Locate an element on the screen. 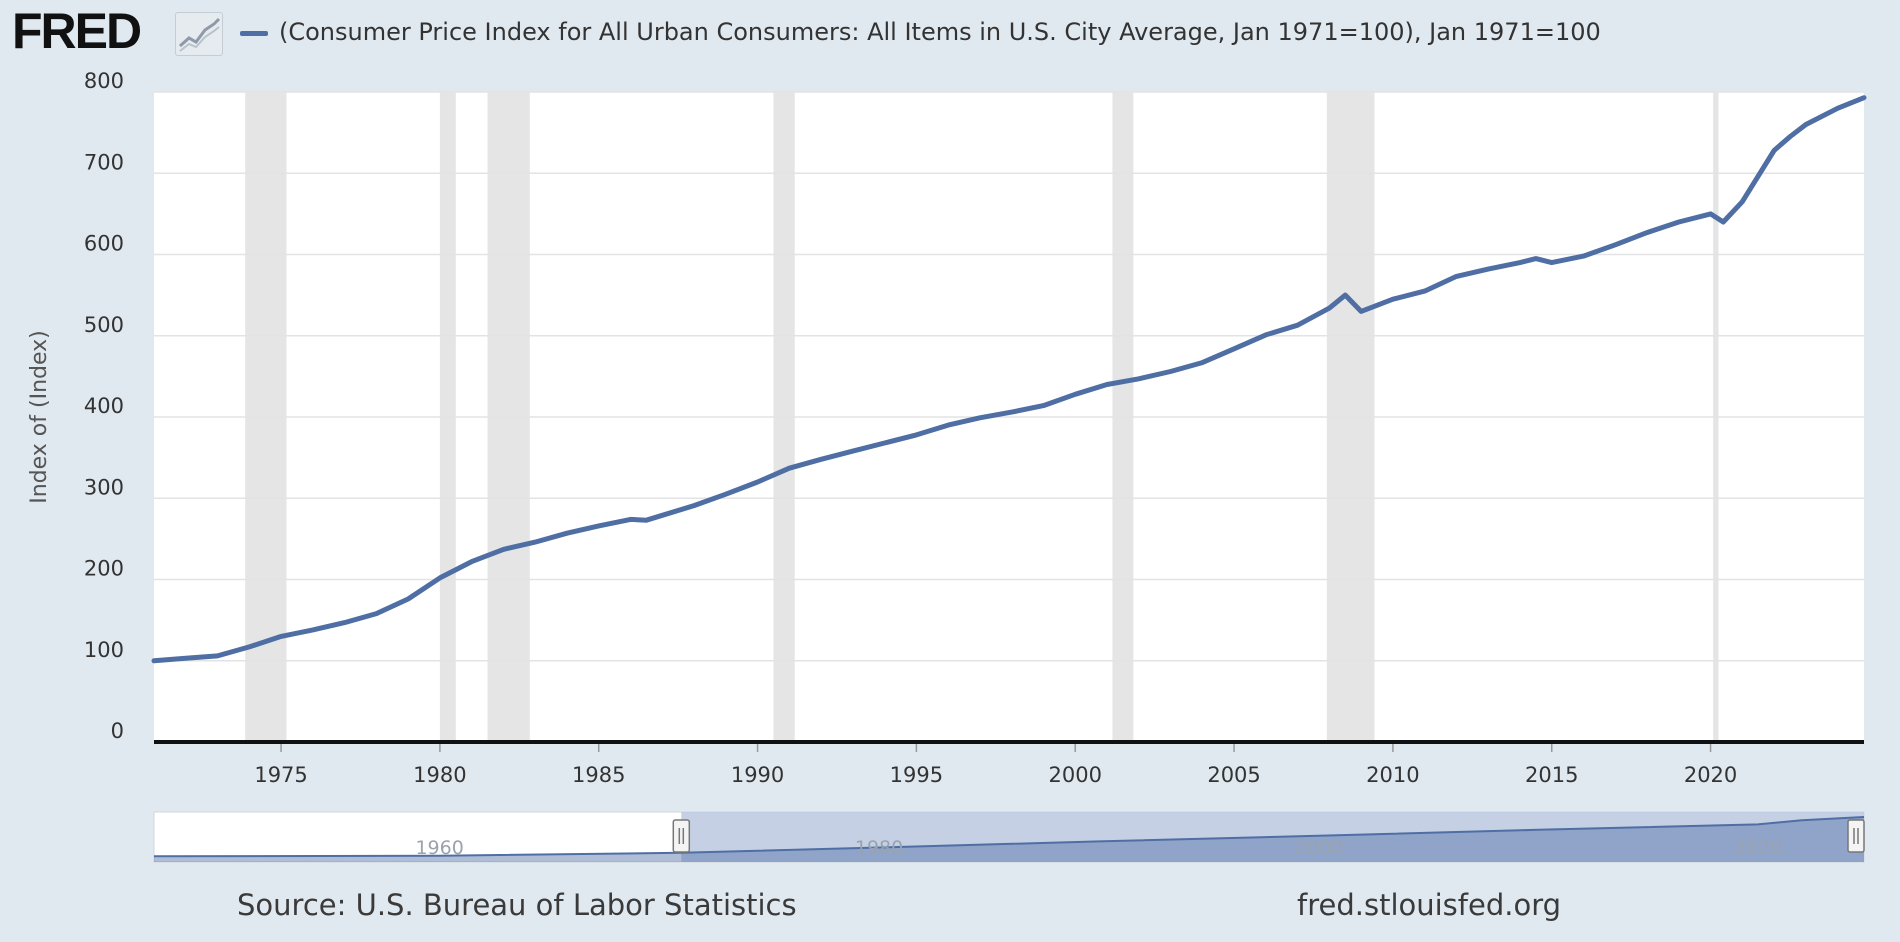 This screenshot has width=1900, height=942. x-tick-label: 2010 is located at coordinates (1392, 775).